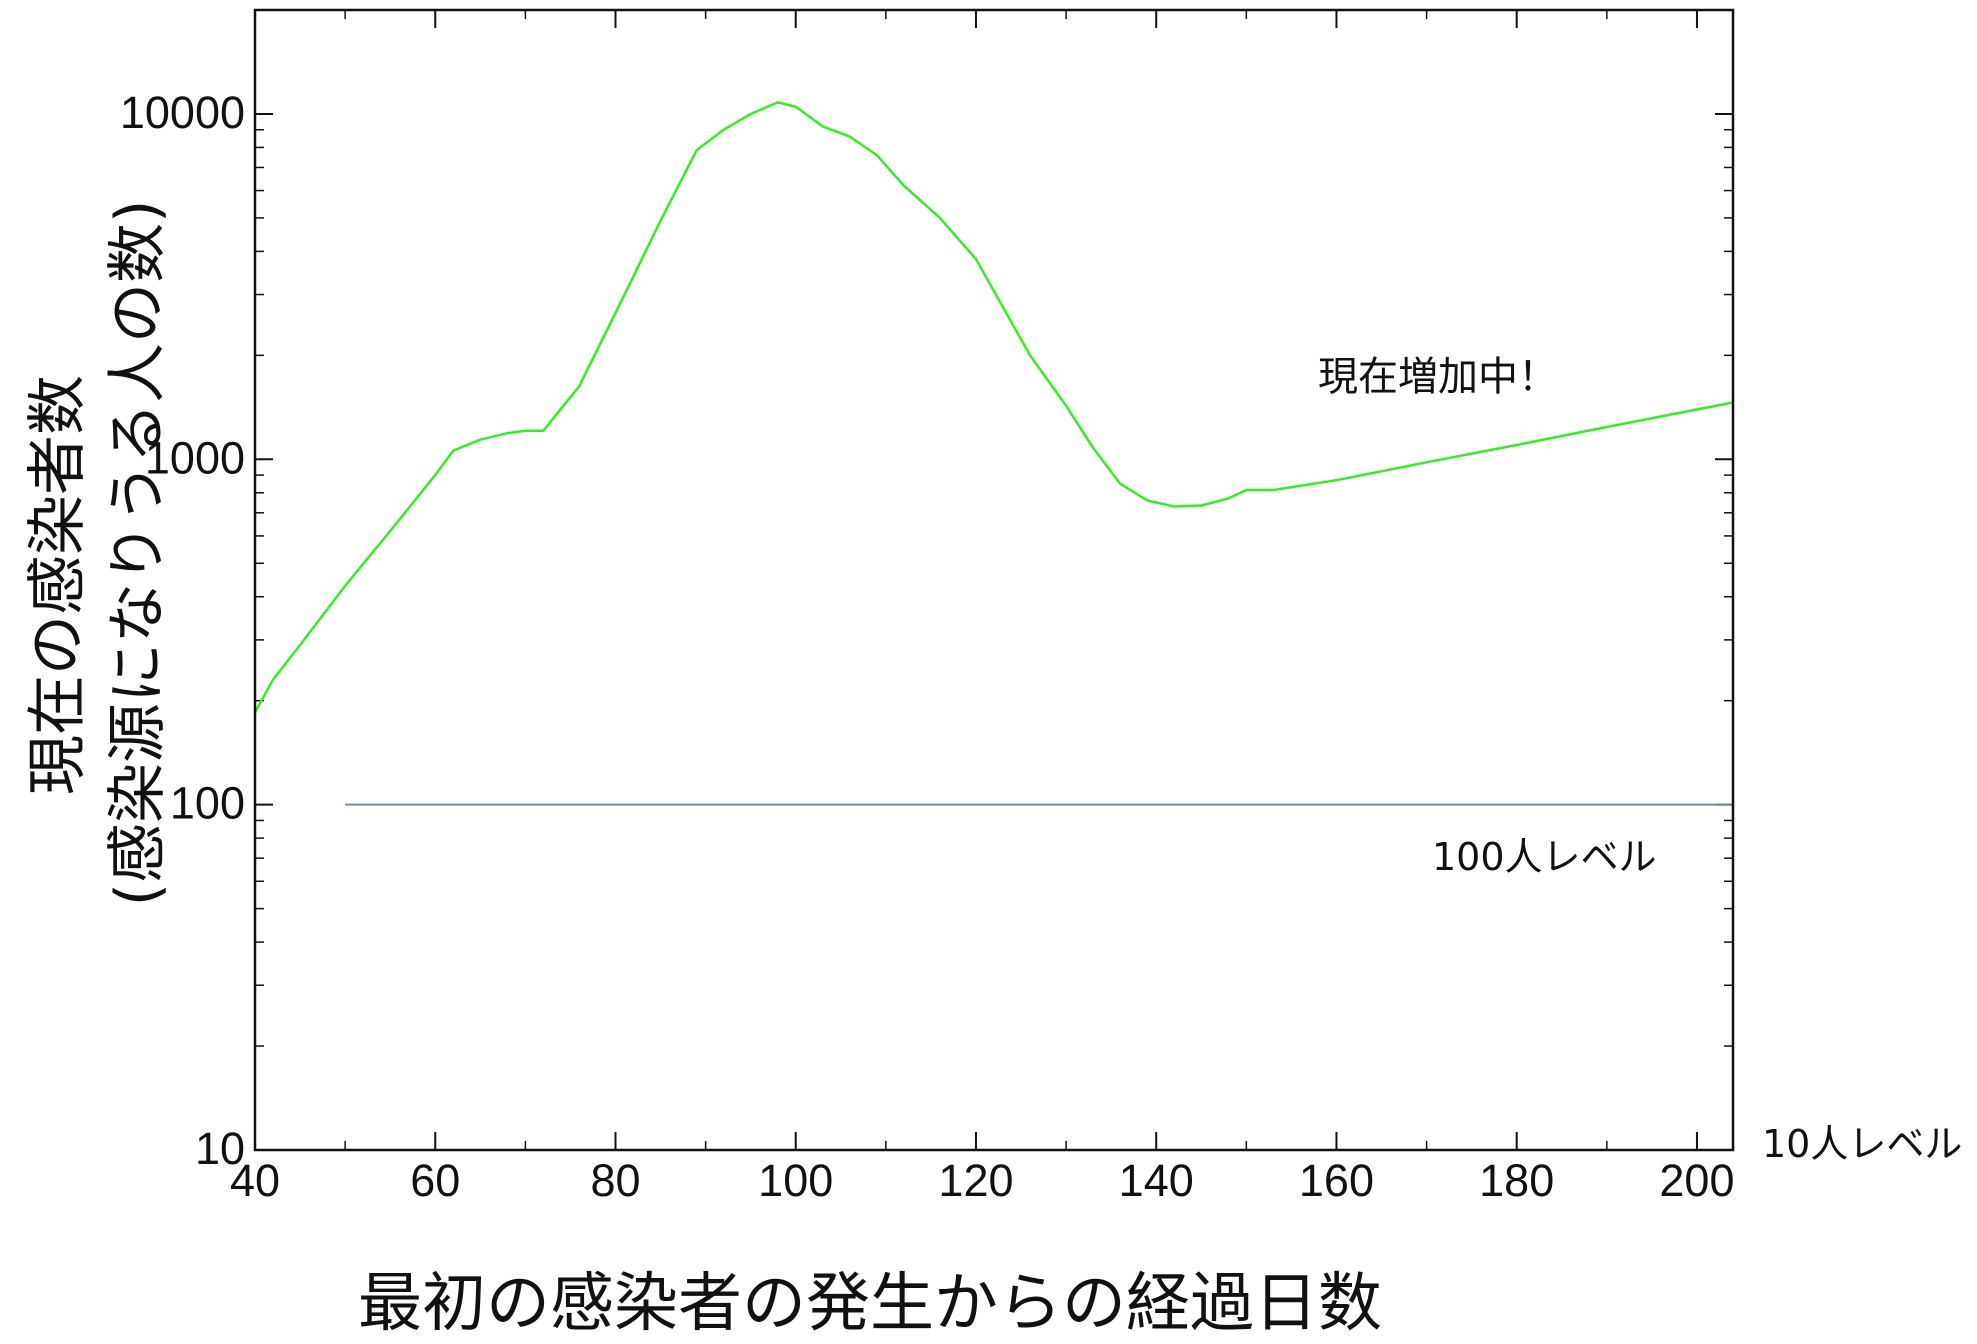 The height and width of the screenshot is (1344, 1977). Describe the element at coordinates (1544, 857) in the screenshot. I see `reference-line-100-label: 100人レベル` at that location.